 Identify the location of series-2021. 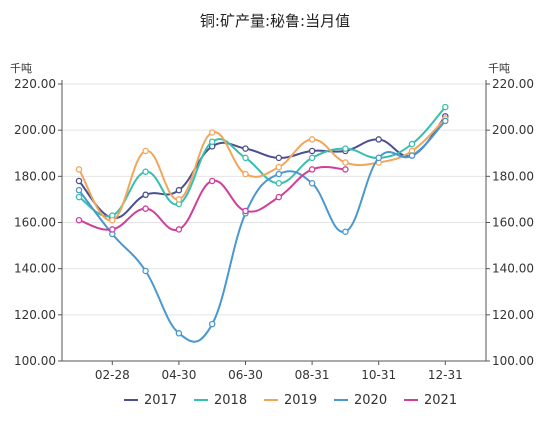
(212, 199).